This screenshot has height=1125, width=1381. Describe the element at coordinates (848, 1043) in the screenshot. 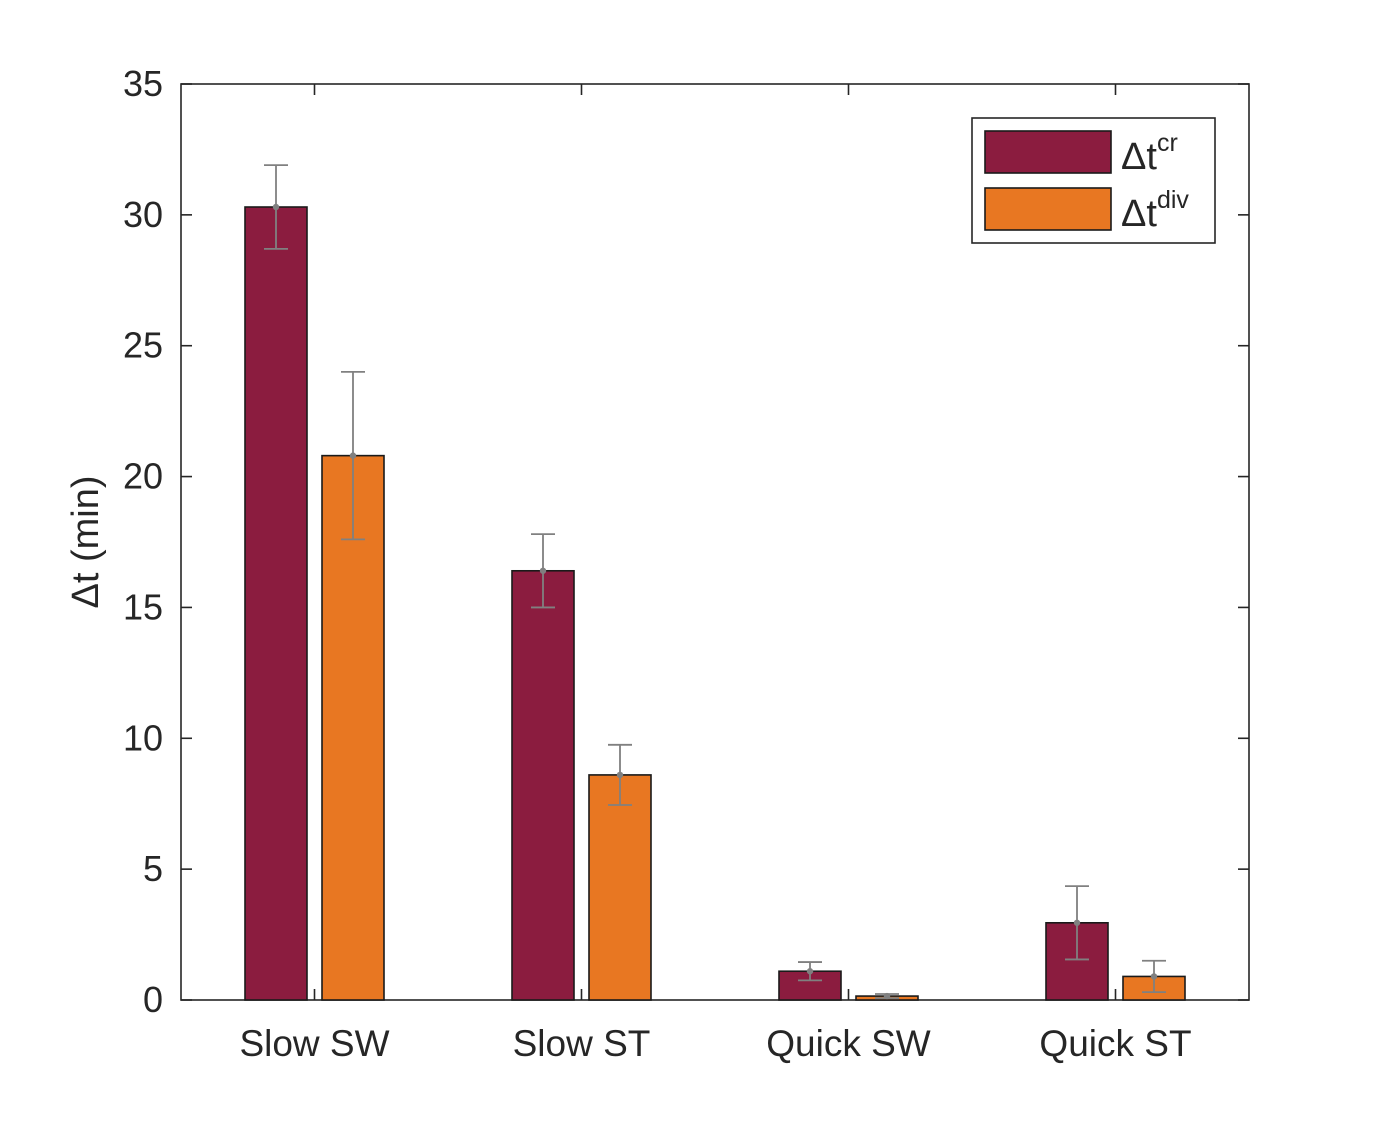

I see `x-tick-label-2: Quick SW` at that location.